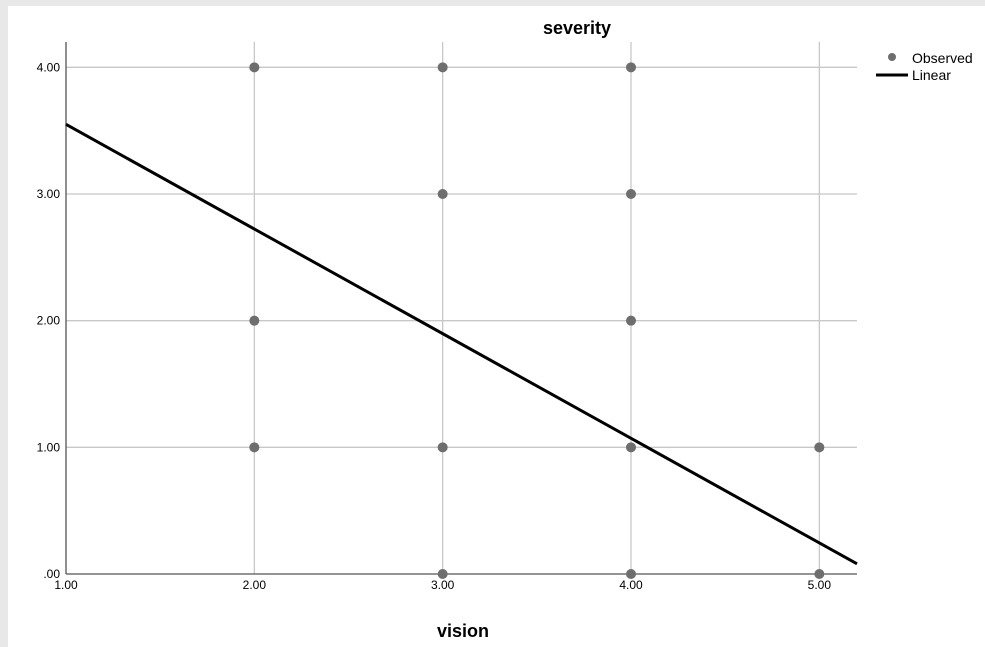 This screenshot has height=647, width=985. Describe the element at coordinates (255, 585) in the screenshot. I see `x-tick-label: 2.00` at that location.